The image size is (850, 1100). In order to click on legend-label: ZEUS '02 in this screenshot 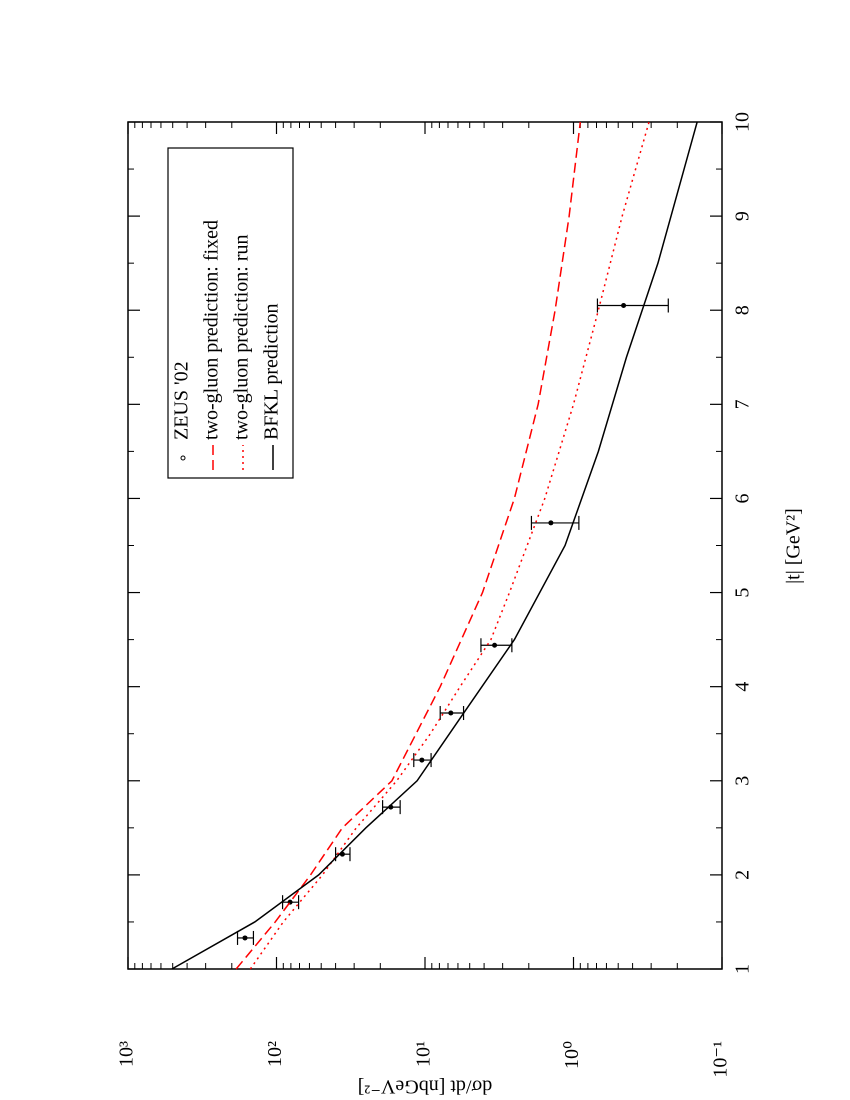, I will do `click(182, 400)`.